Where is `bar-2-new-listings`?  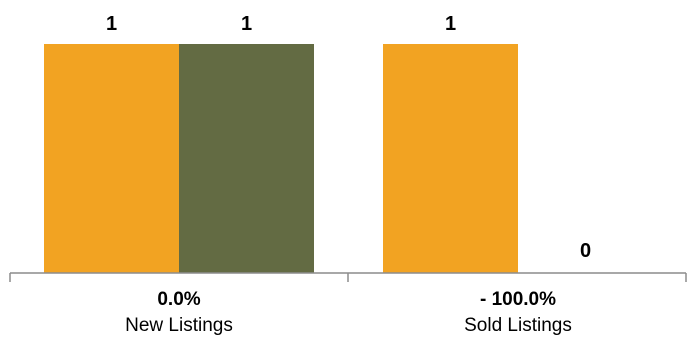 bar-2-new-listings is located at coordinates (246, 158).